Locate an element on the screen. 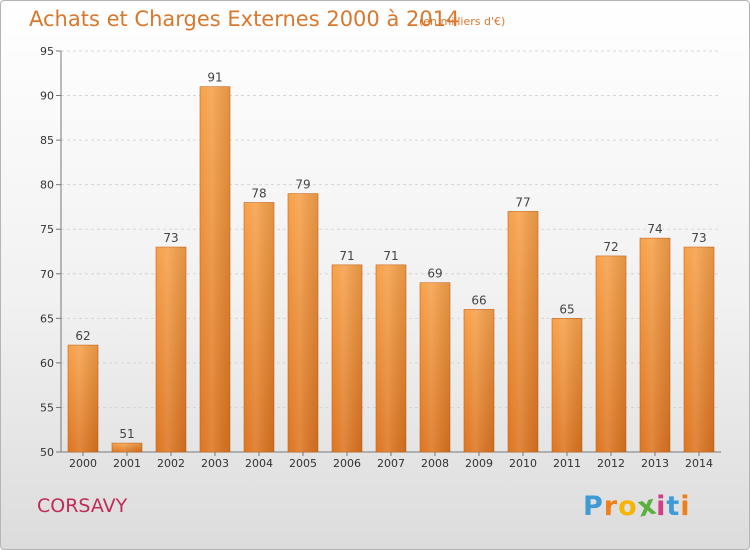 This screenshot has height=550, width=750. logo-letter: r is located at coordinates (611, 506).